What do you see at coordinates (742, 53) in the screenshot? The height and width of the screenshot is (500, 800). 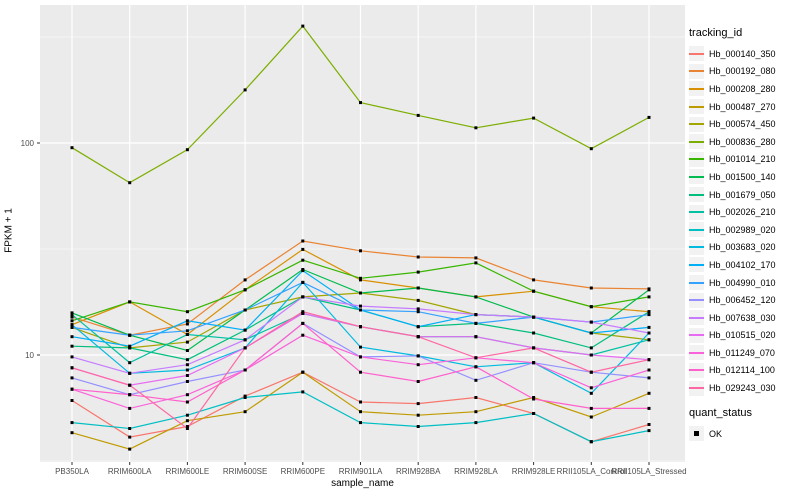 I see `legend-item-label: Hb_000140_350` at bounding box center [742, 53].